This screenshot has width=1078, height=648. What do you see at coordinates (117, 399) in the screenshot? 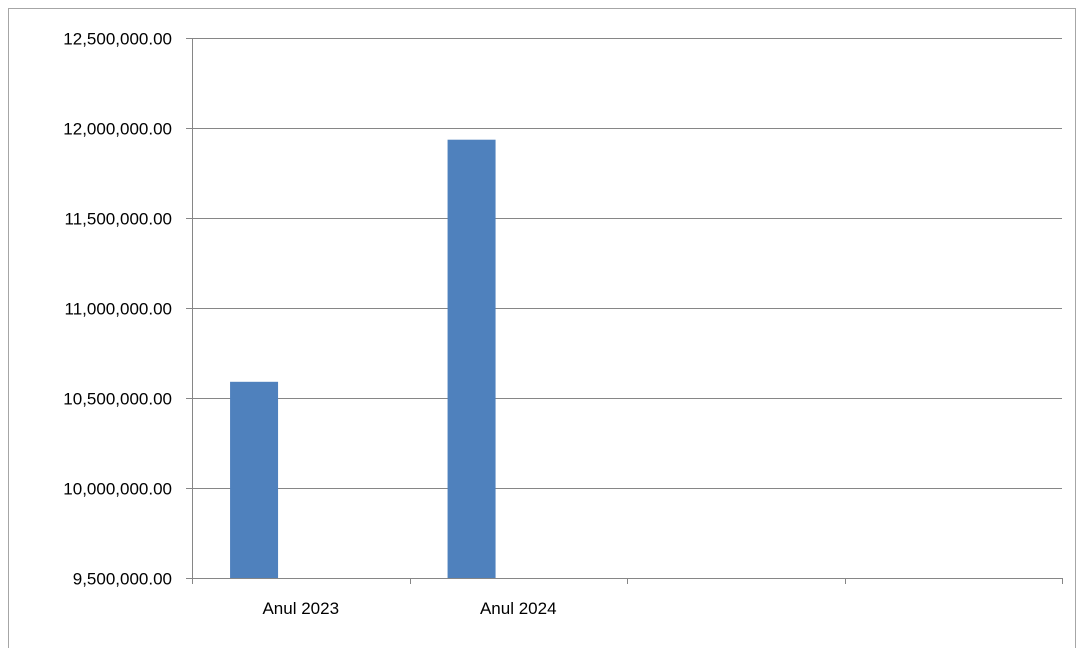
I see `y-tick-label: 10,500,000.00` at bounding box center [117, 399].